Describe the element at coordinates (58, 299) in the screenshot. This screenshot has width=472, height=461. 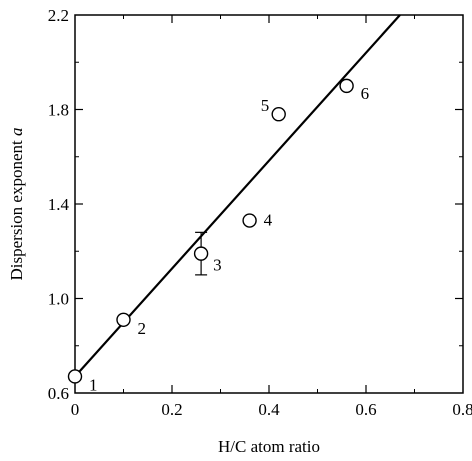
I see `y-tick-label: 1.0` at that location.